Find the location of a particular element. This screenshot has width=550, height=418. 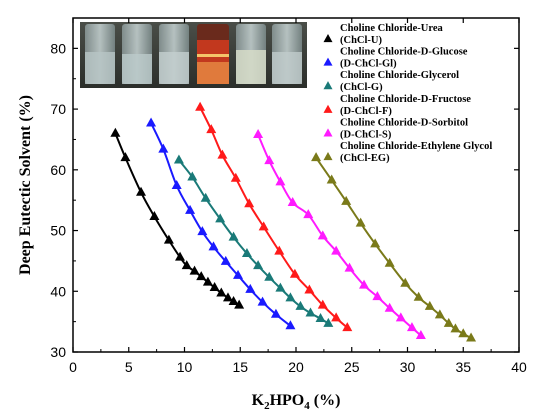

y-tick-label: 50 is located at coordinates (58, 231).